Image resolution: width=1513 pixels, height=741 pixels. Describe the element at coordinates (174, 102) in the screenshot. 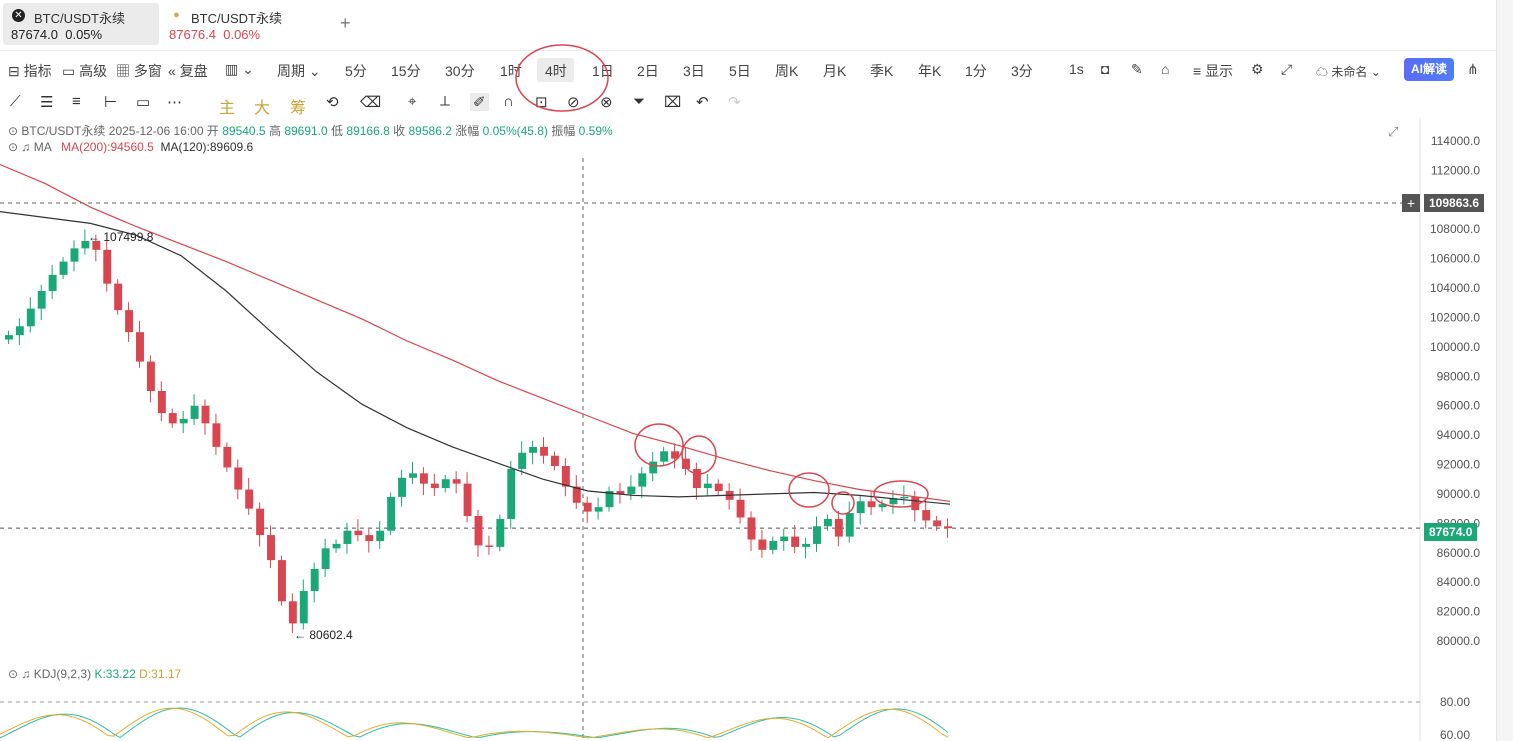

I see `more-tools-icon: ⋯` at that location.